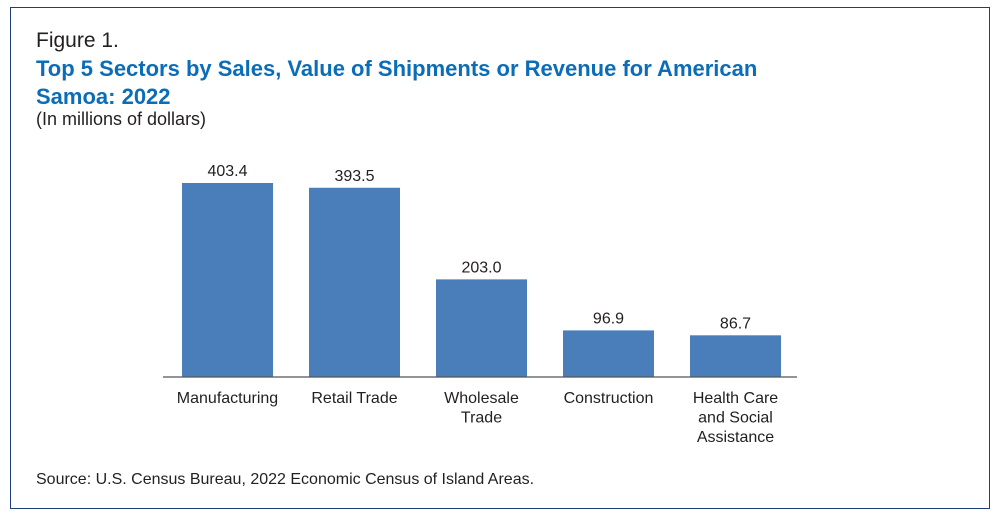 The width and height of the screenshot is (1000, 516). Describe the element at coordinates (227, 171) in the screenshot. I see `bar-value-label-0: 403.4` at that location.